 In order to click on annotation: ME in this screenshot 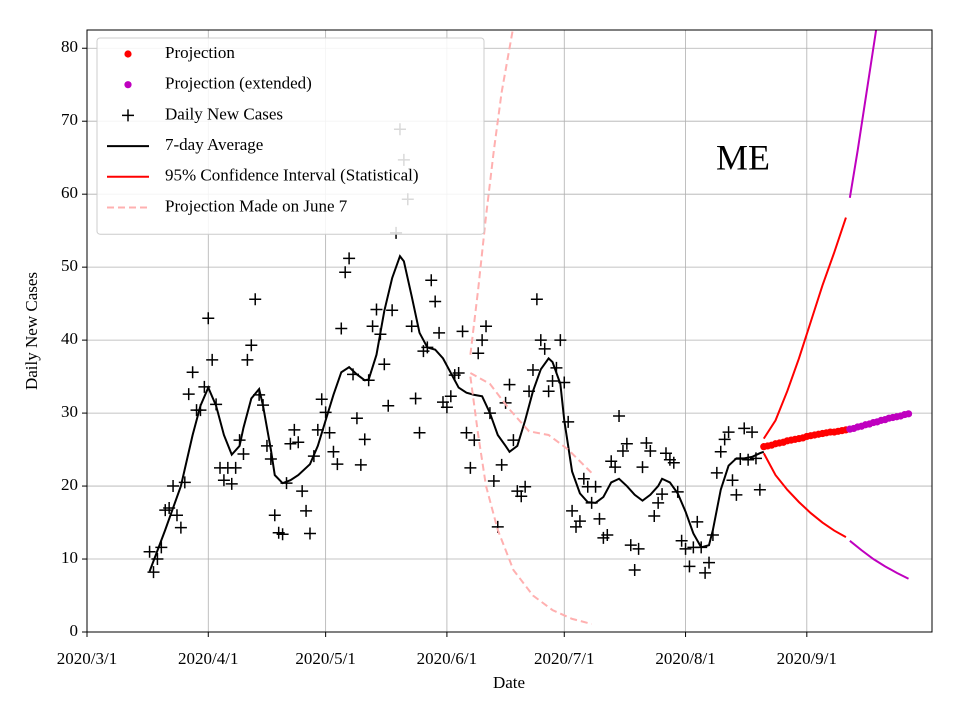, I will do `click(743, 157)`.